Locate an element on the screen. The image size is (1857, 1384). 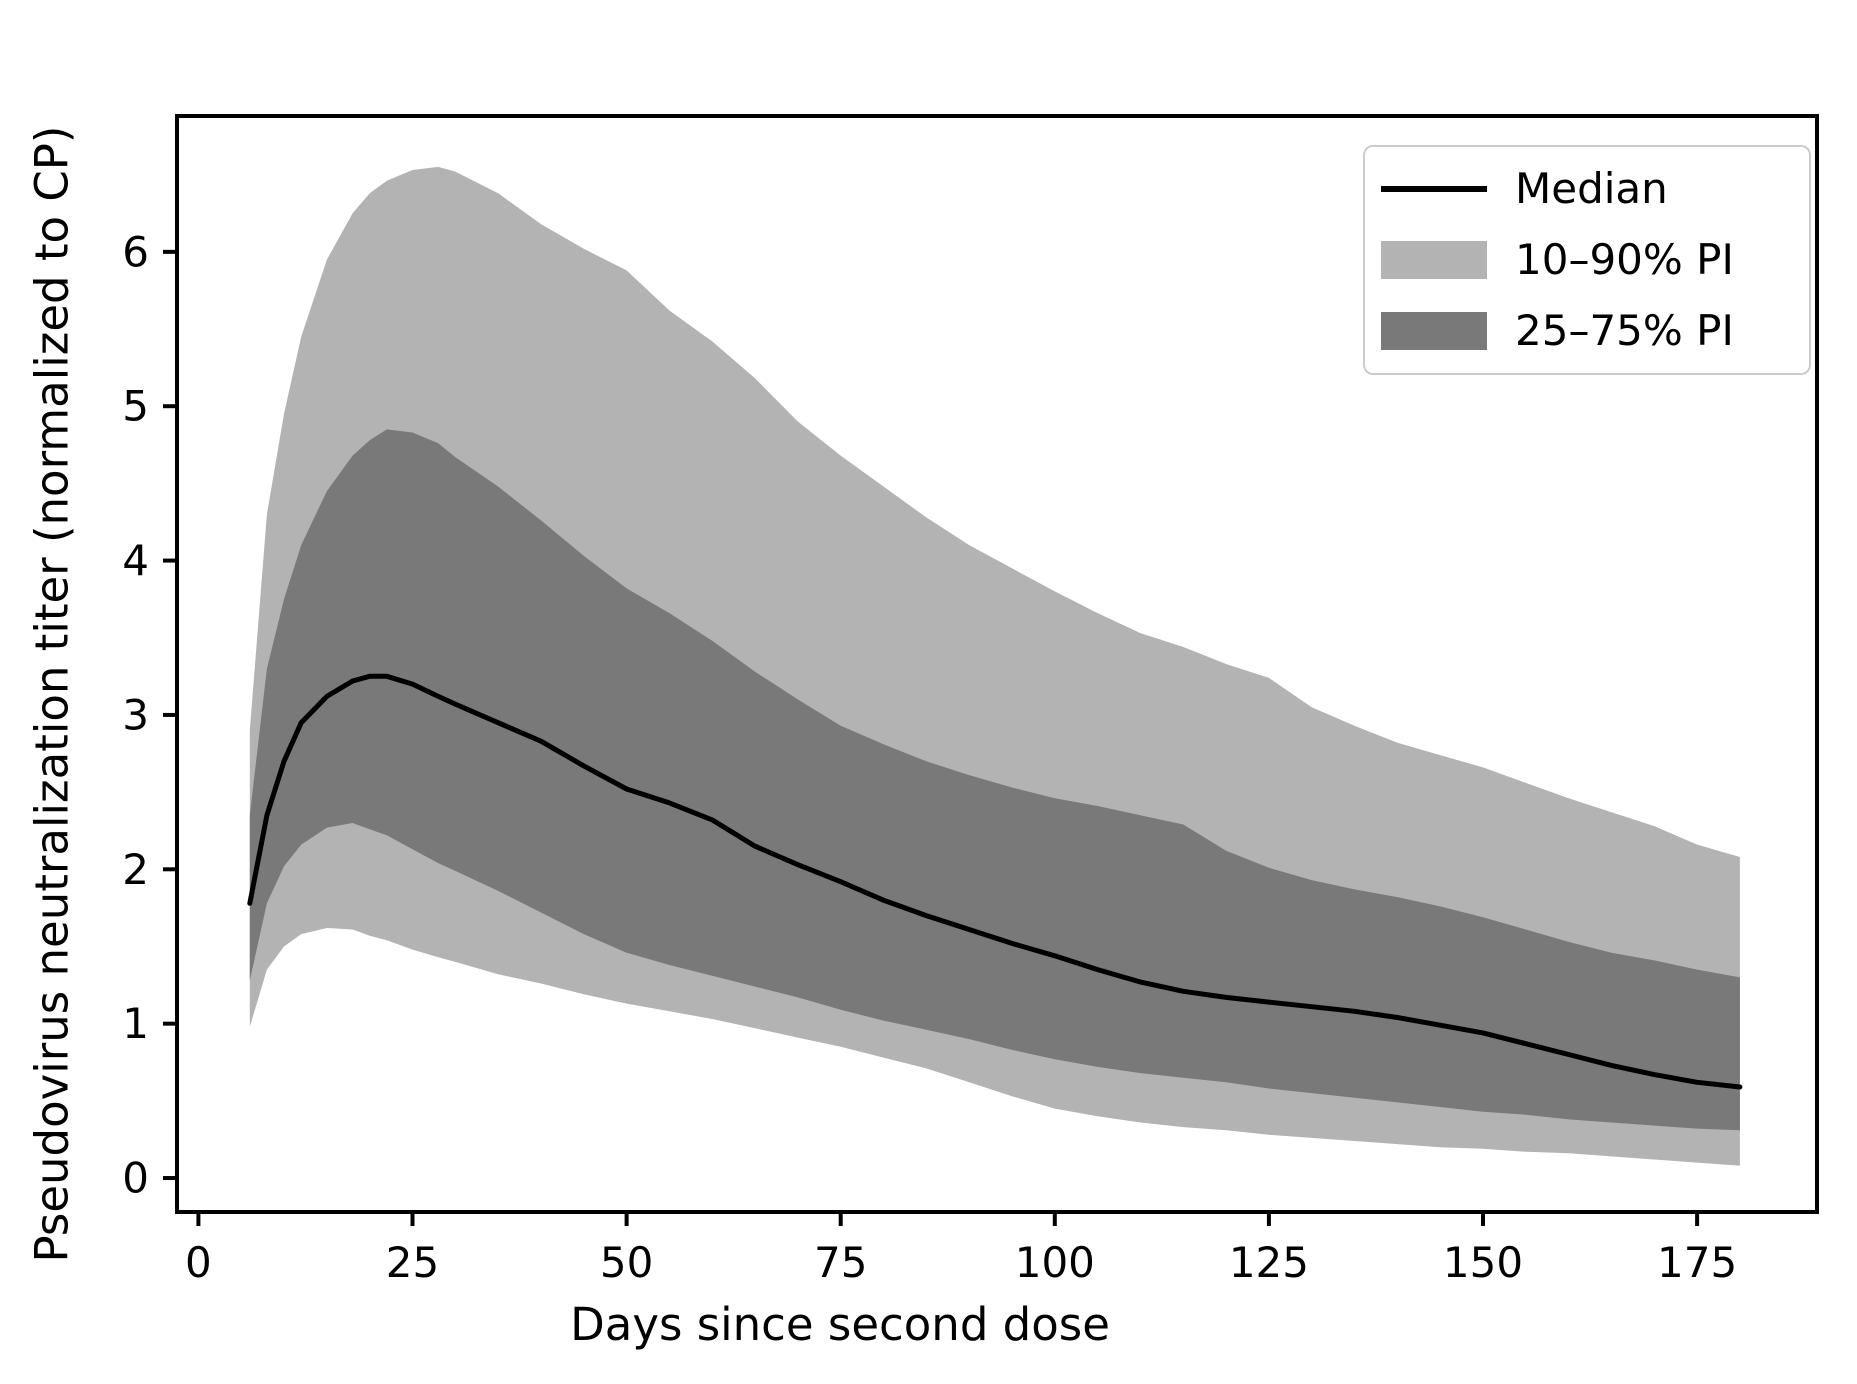
legend-item-10-90-pi: 10–90% PI is located at coordinates (1587, 260).